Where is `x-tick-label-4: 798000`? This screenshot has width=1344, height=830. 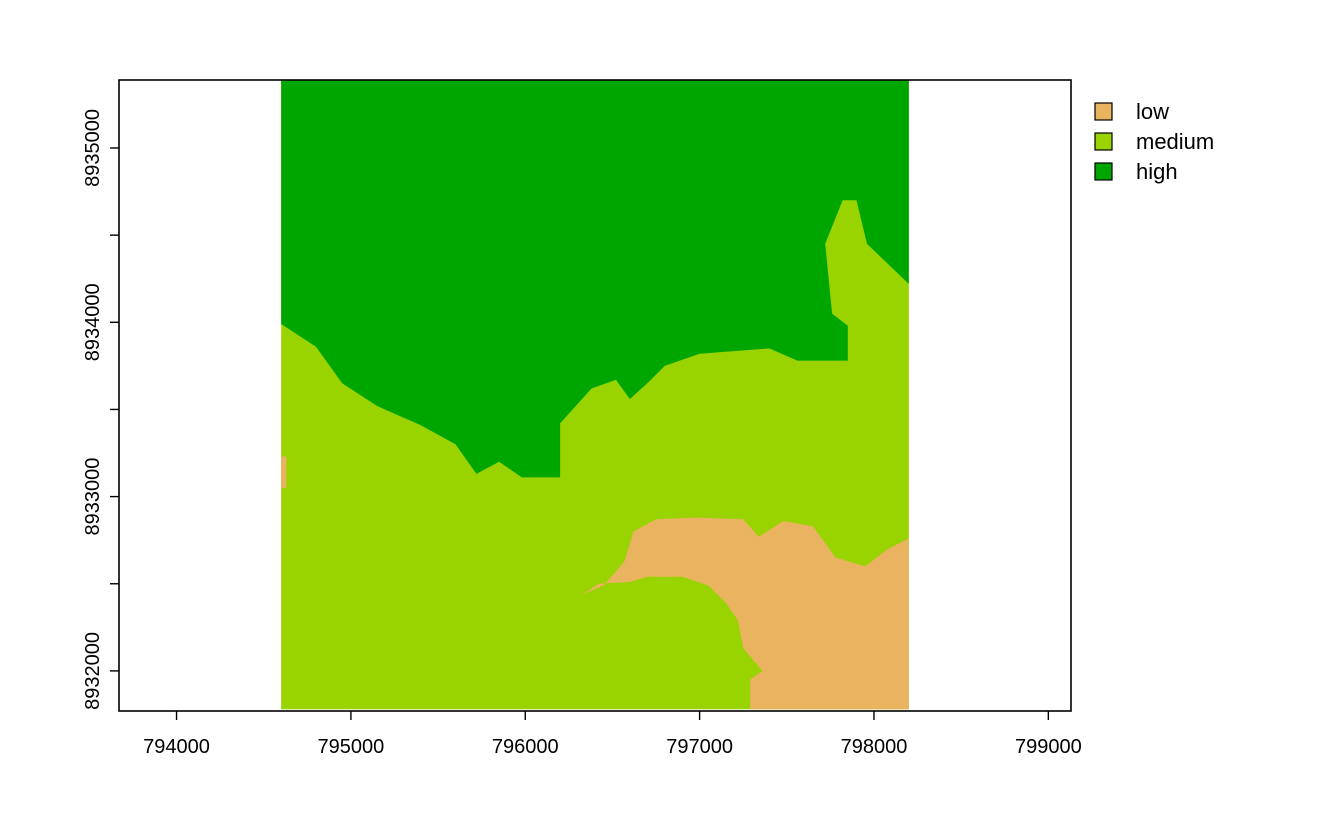 x-tick-label-4: 798000 is located at coordinates (874, 747).